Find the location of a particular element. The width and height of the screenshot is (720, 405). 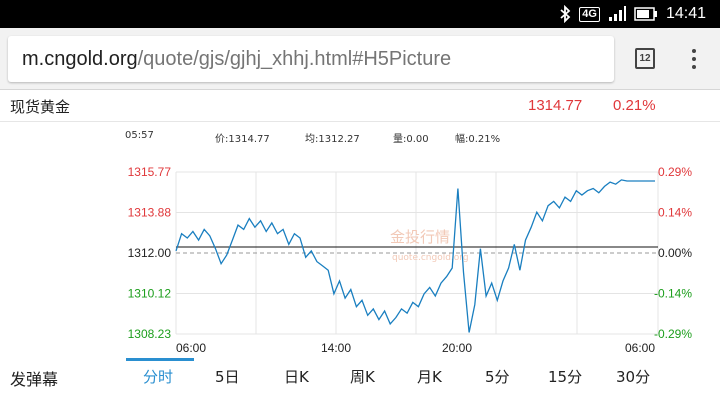

tab-30min: 30分 is located at coordinates (633, 377).